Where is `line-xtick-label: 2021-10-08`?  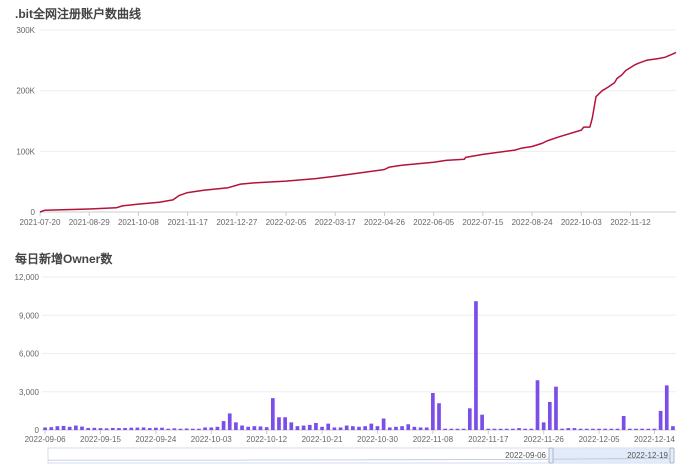
line-xtick-label: 2021-10-08 is located at coordinates (138, 222).